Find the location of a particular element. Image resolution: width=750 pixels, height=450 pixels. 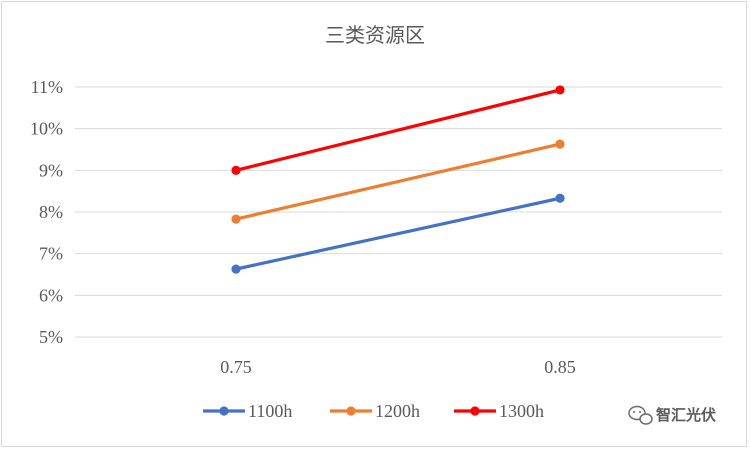

y-tick-label: 5% is located at coordinates (51, 337).